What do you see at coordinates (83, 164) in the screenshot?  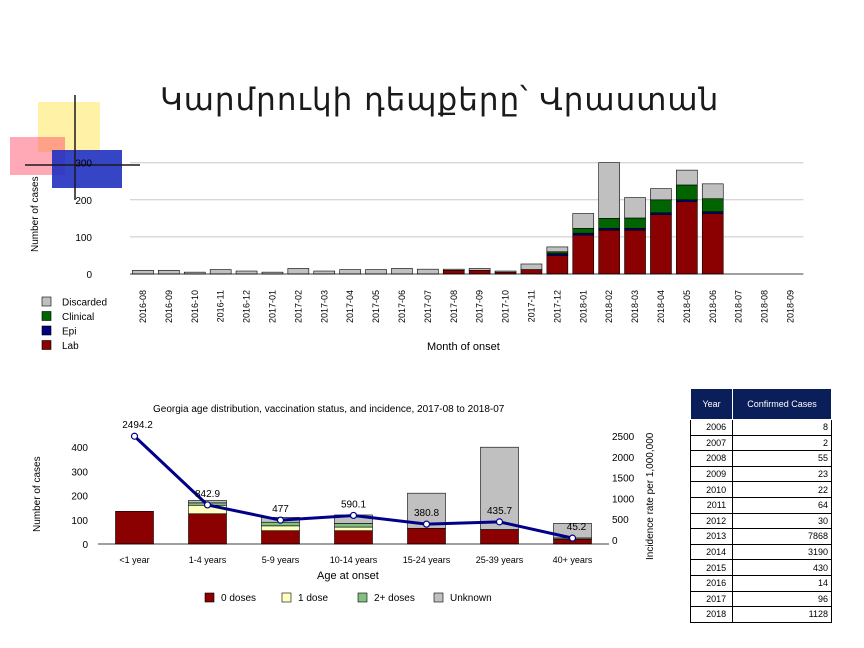 I see `chart1-ytick-label: 300` at bounding box center [83, 164].